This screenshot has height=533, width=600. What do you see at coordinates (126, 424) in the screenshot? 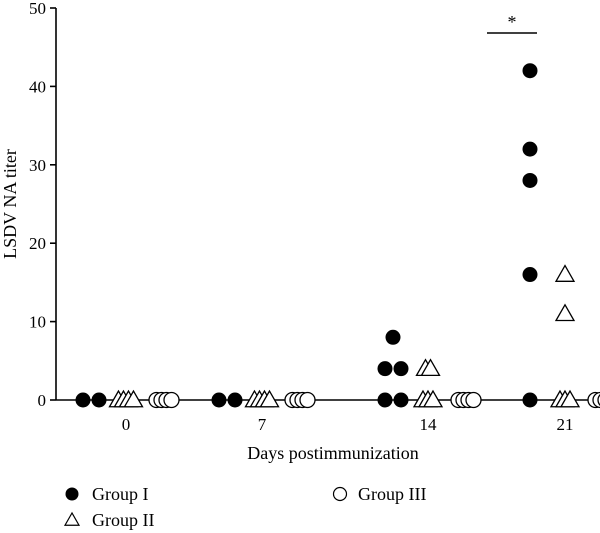
I see `x-tick-label: 0` at bounding box center [126, 424].